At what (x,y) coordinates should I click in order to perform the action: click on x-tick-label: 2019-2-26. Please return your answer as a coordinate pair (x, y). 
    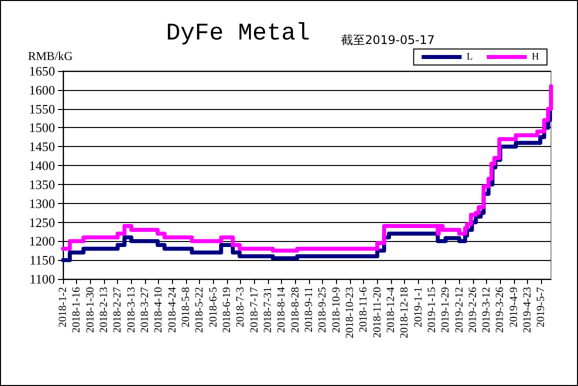
    Looking at the image, I should click on (472, 309).